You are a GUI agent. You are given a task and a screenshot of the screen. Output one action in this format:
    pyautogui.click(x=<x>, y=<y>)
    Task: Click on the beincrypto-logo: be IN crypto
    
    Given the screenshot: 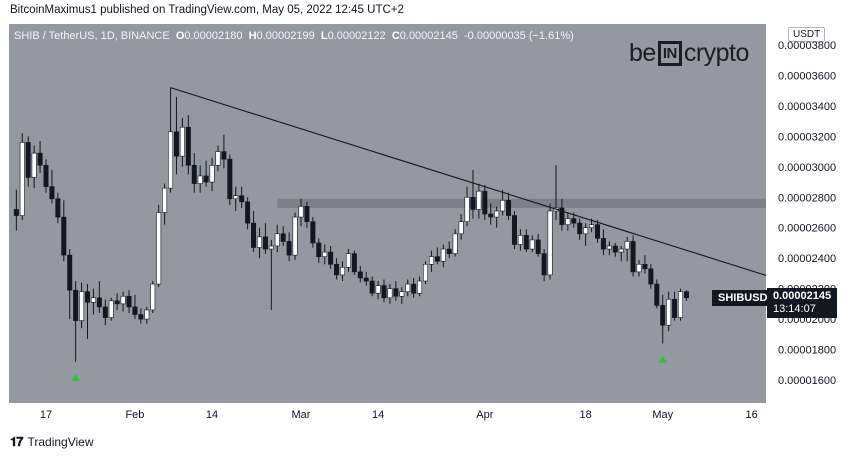 What is the action you would take?
    pyautogui.click(x=689, y=53)
    